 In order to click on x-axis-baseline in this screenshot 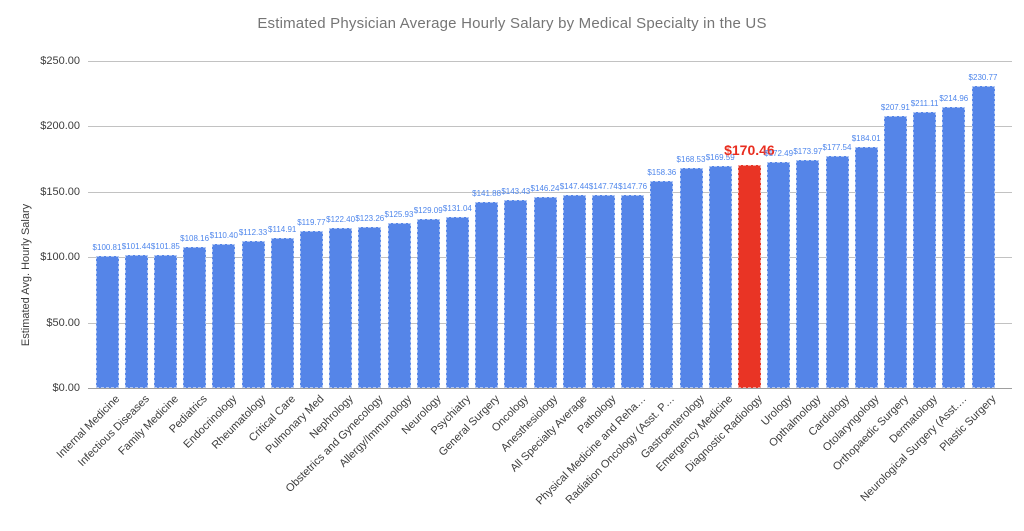, I will do `click(550, 388)`.